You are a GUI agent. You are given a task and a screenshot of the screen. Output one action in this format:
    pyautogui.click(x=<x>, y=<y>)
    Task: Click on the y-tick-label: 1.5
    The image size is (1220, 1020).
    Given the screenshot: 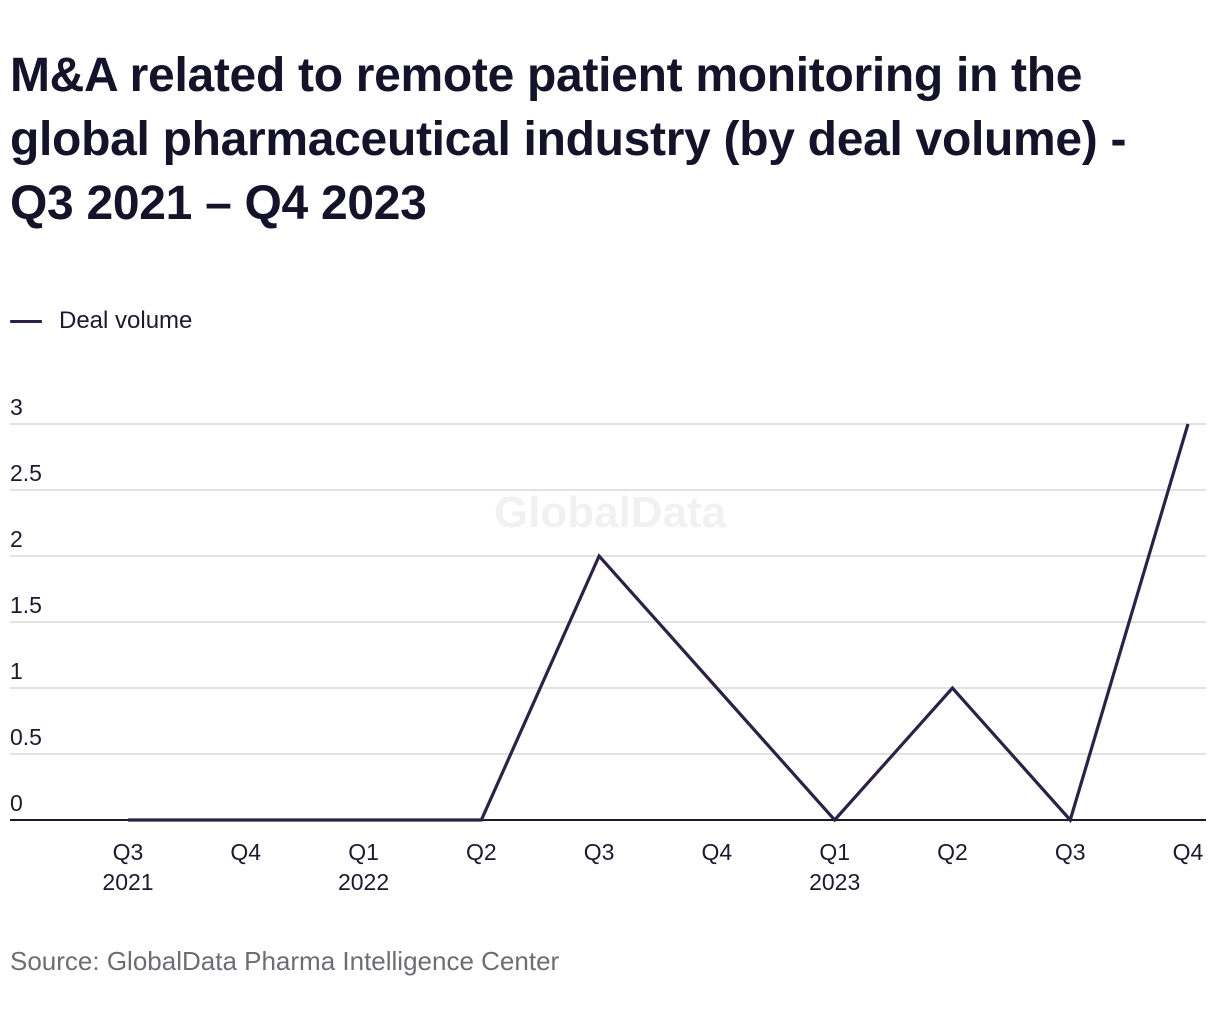 What is the action you would take?
    pyautogui.click(x=26, y=605)
    